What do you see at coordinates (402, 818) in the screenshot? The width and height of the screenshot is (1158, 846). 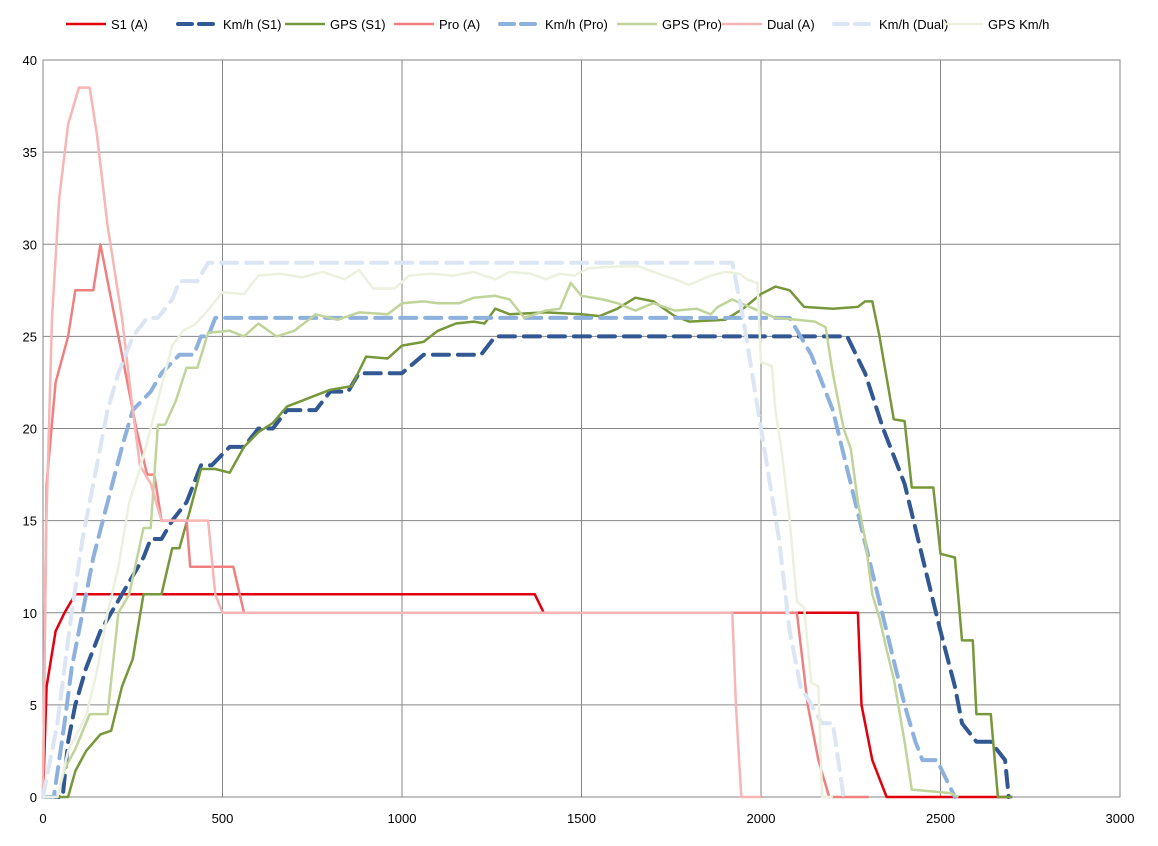 I see `x-tick-label: 1000` at bounding box center [402, 818].